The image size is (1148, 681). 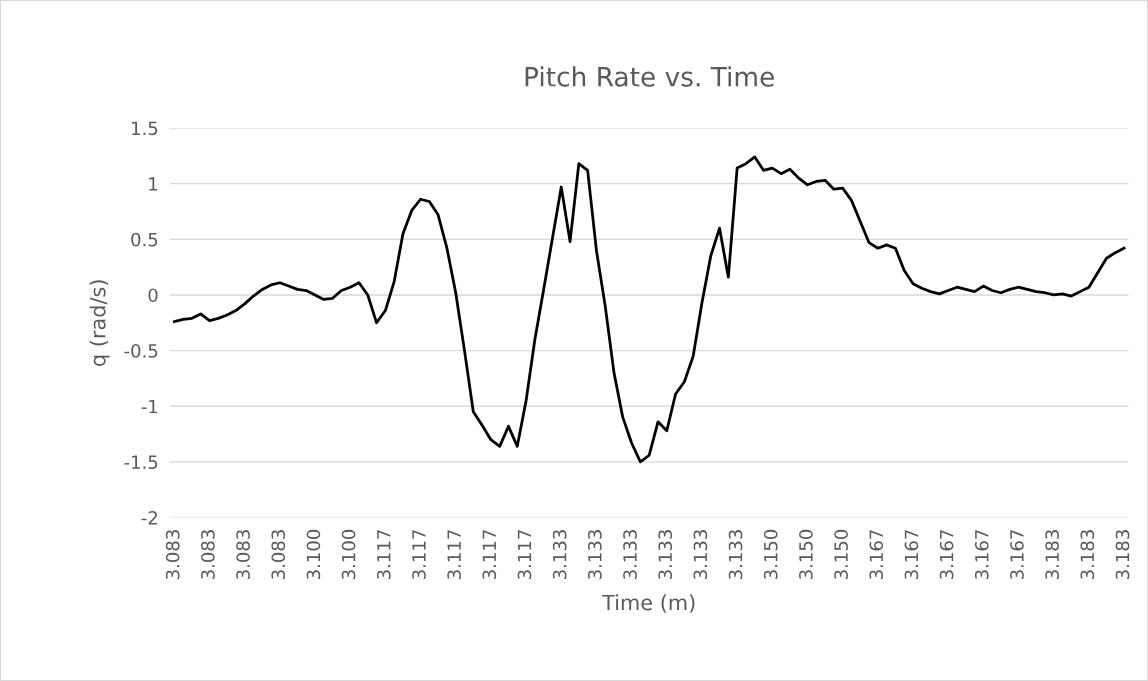 What do you see at coordinates (648, 603) in the screenshot?
I see `x-axis-title: Time (m)` at bounding box center [648, 603].